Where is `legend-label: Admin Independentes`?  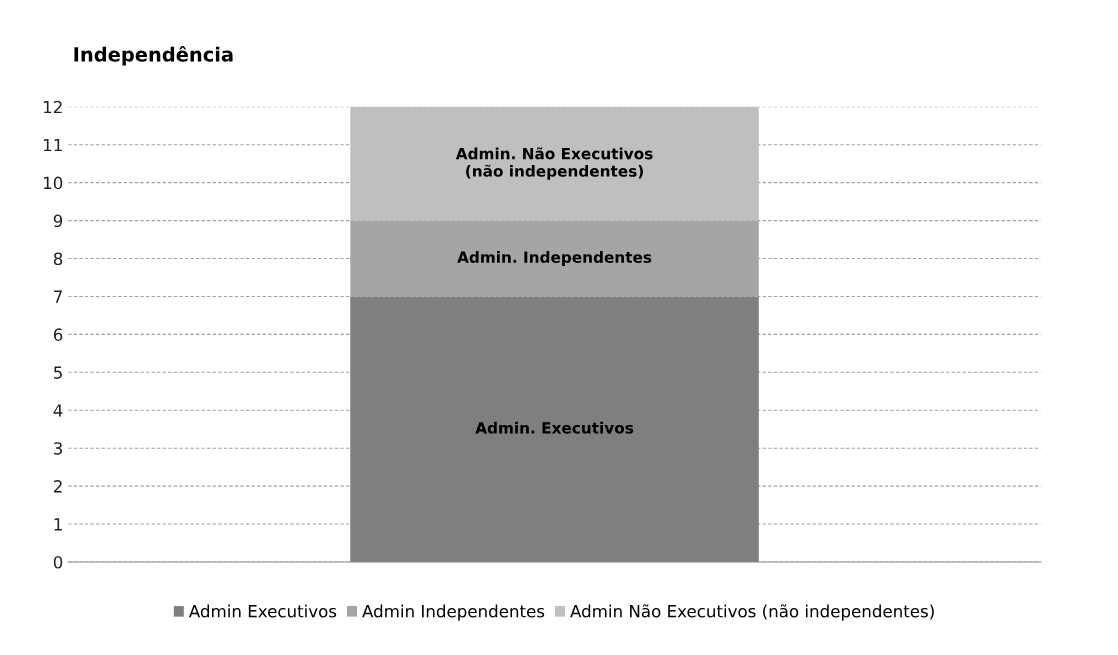
legend-label: Admin Independentes is located at coordinates (453, 612).